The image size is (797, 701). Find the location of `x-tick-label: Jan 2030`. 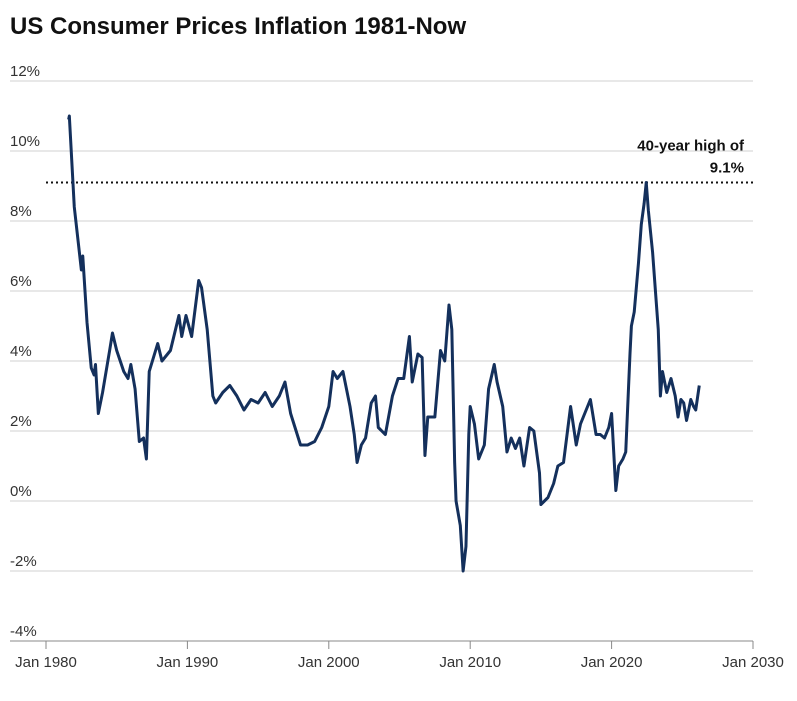

x-tick-label: Jan 2030 is located at coordinates (753, 662).